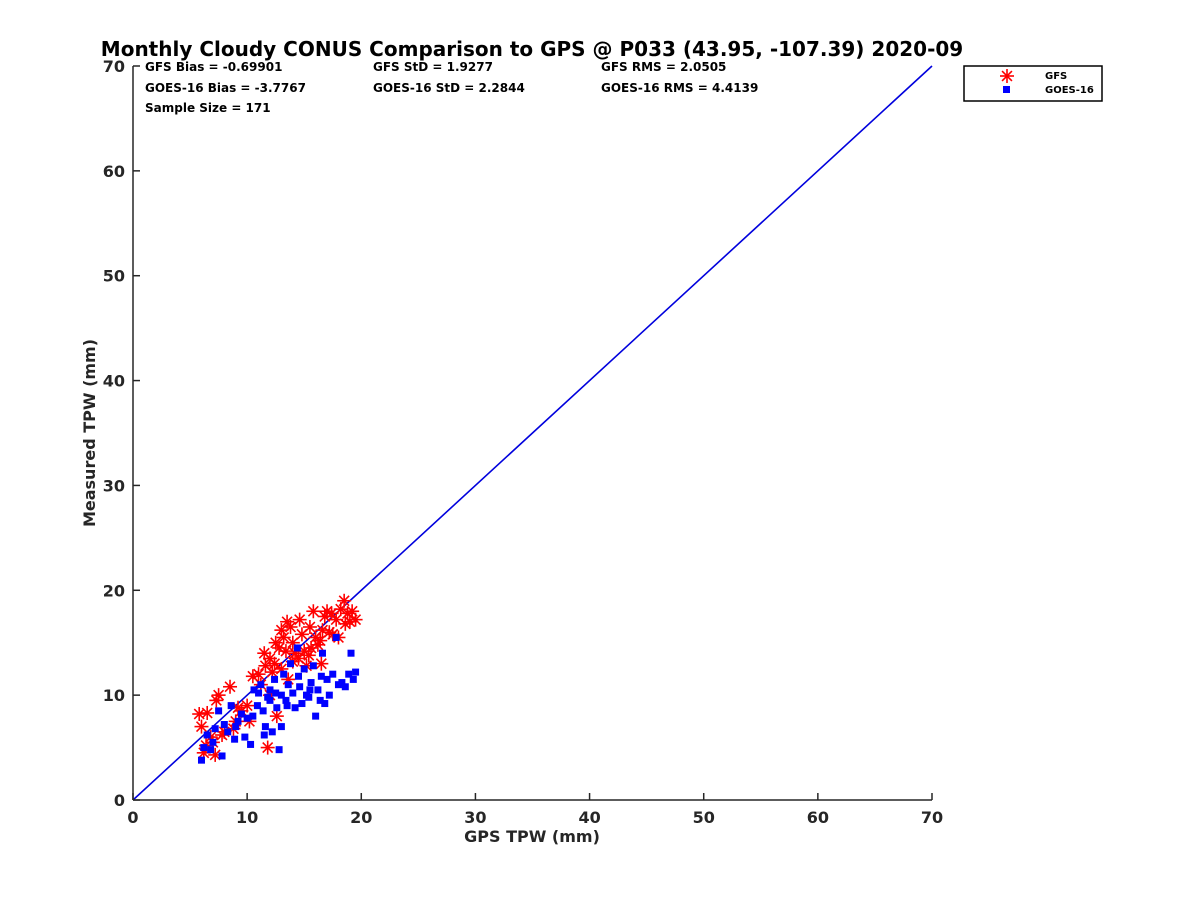 This screenshot has width=1200, height=900. I want to click on legend-gfs-asterisk, so click(1007, 76).